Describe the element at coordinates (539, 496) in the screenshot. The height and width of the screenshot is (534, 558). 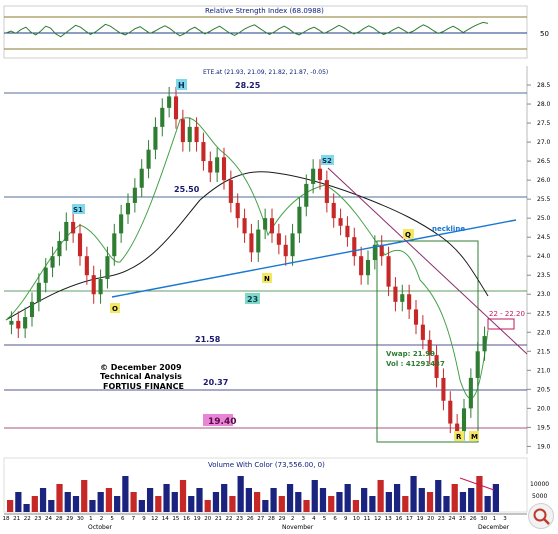
I see `volume-tick-5000: 5000` at that location.